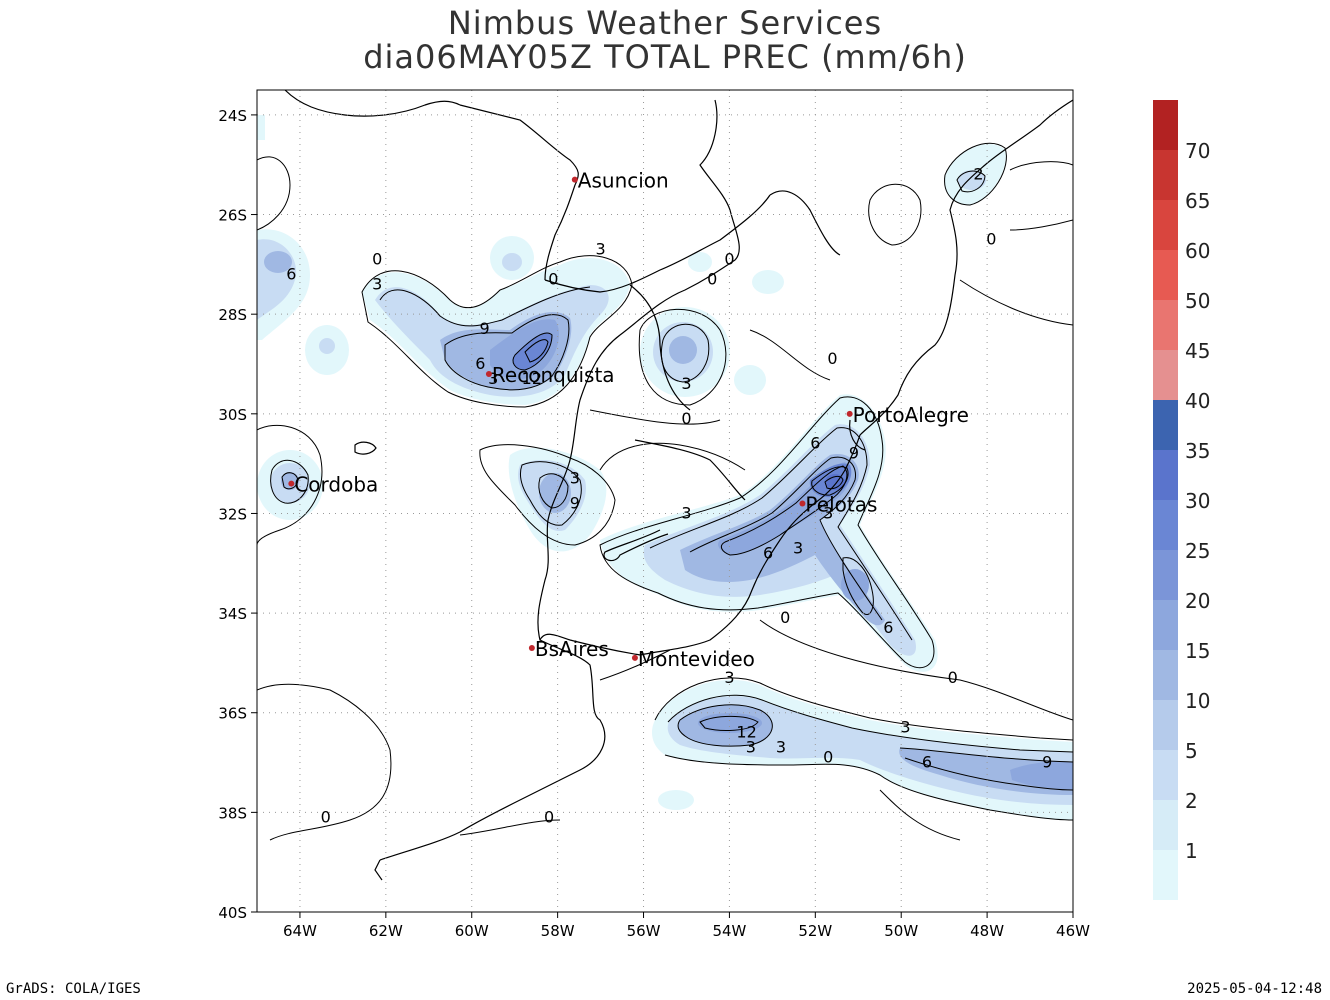  What do you see at coordinates (729, 931) in the screenshot?
I see `tick-label-lon: 54W` at bounding box center [729, 931].